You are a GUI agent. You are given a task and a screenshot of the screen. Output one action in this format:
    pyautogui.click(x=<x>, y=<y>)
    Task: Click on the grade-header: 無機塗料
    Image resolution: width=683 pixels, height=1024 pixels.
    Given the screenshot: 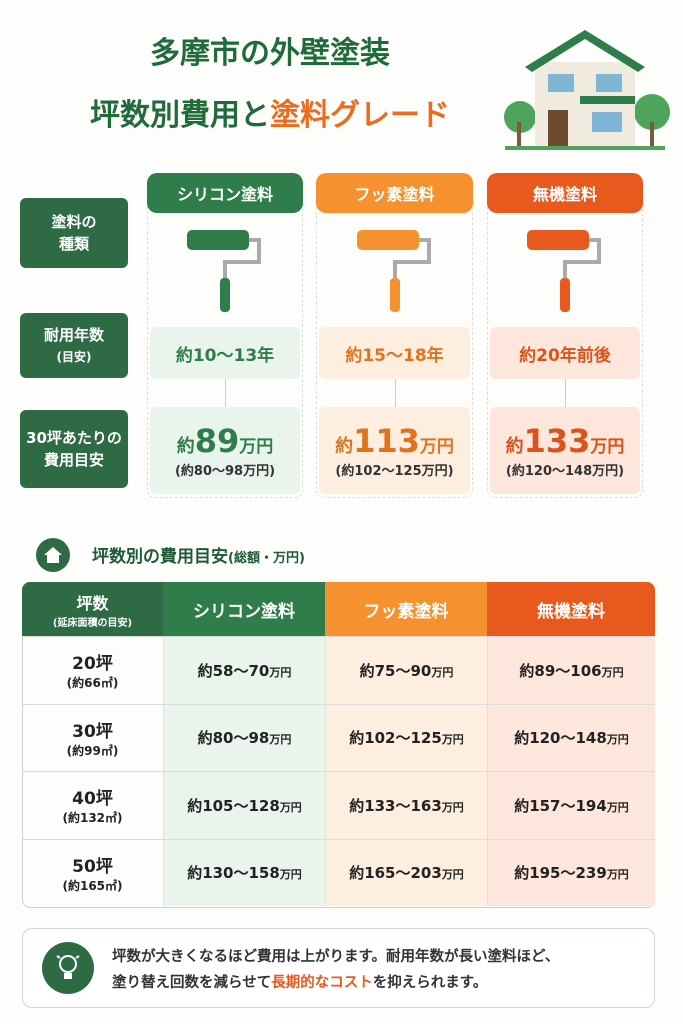 What is the action you would take?
    pyautogui.click(x=565, y=193)
    